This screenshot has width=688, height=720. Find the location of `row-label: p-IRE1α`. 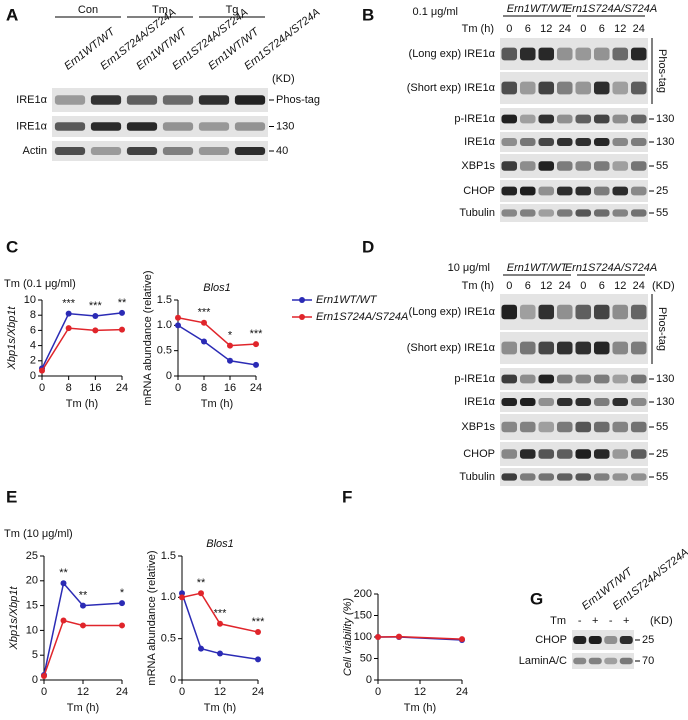

row-label: p-IRE1α is located at coordinates (474, 119).